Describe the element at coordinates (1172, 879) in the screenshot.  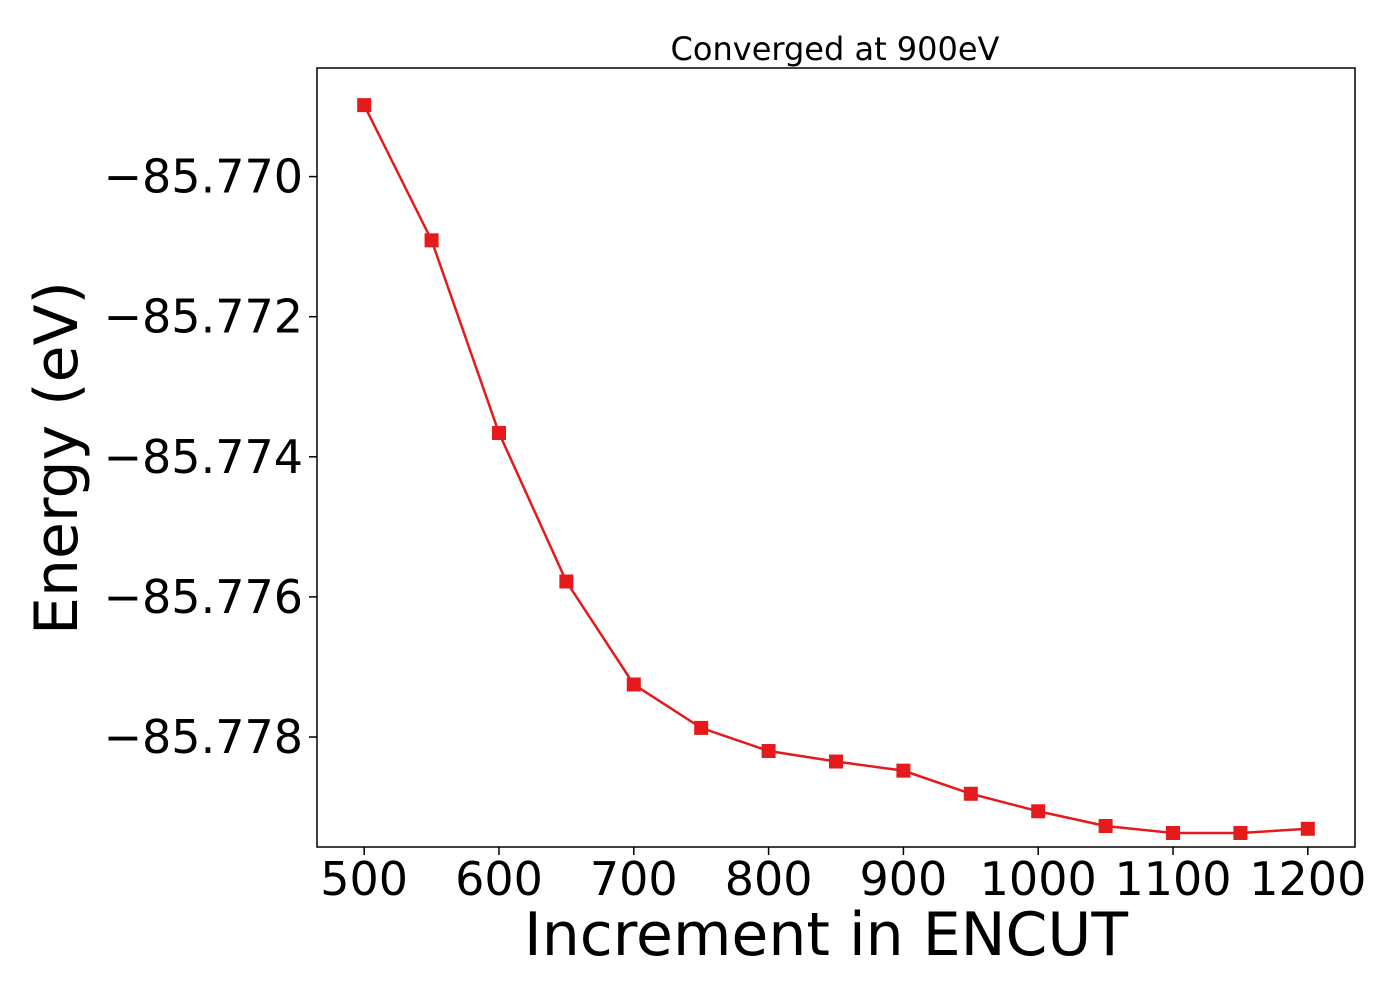
I see `x-tick-label: 1100` at that location.